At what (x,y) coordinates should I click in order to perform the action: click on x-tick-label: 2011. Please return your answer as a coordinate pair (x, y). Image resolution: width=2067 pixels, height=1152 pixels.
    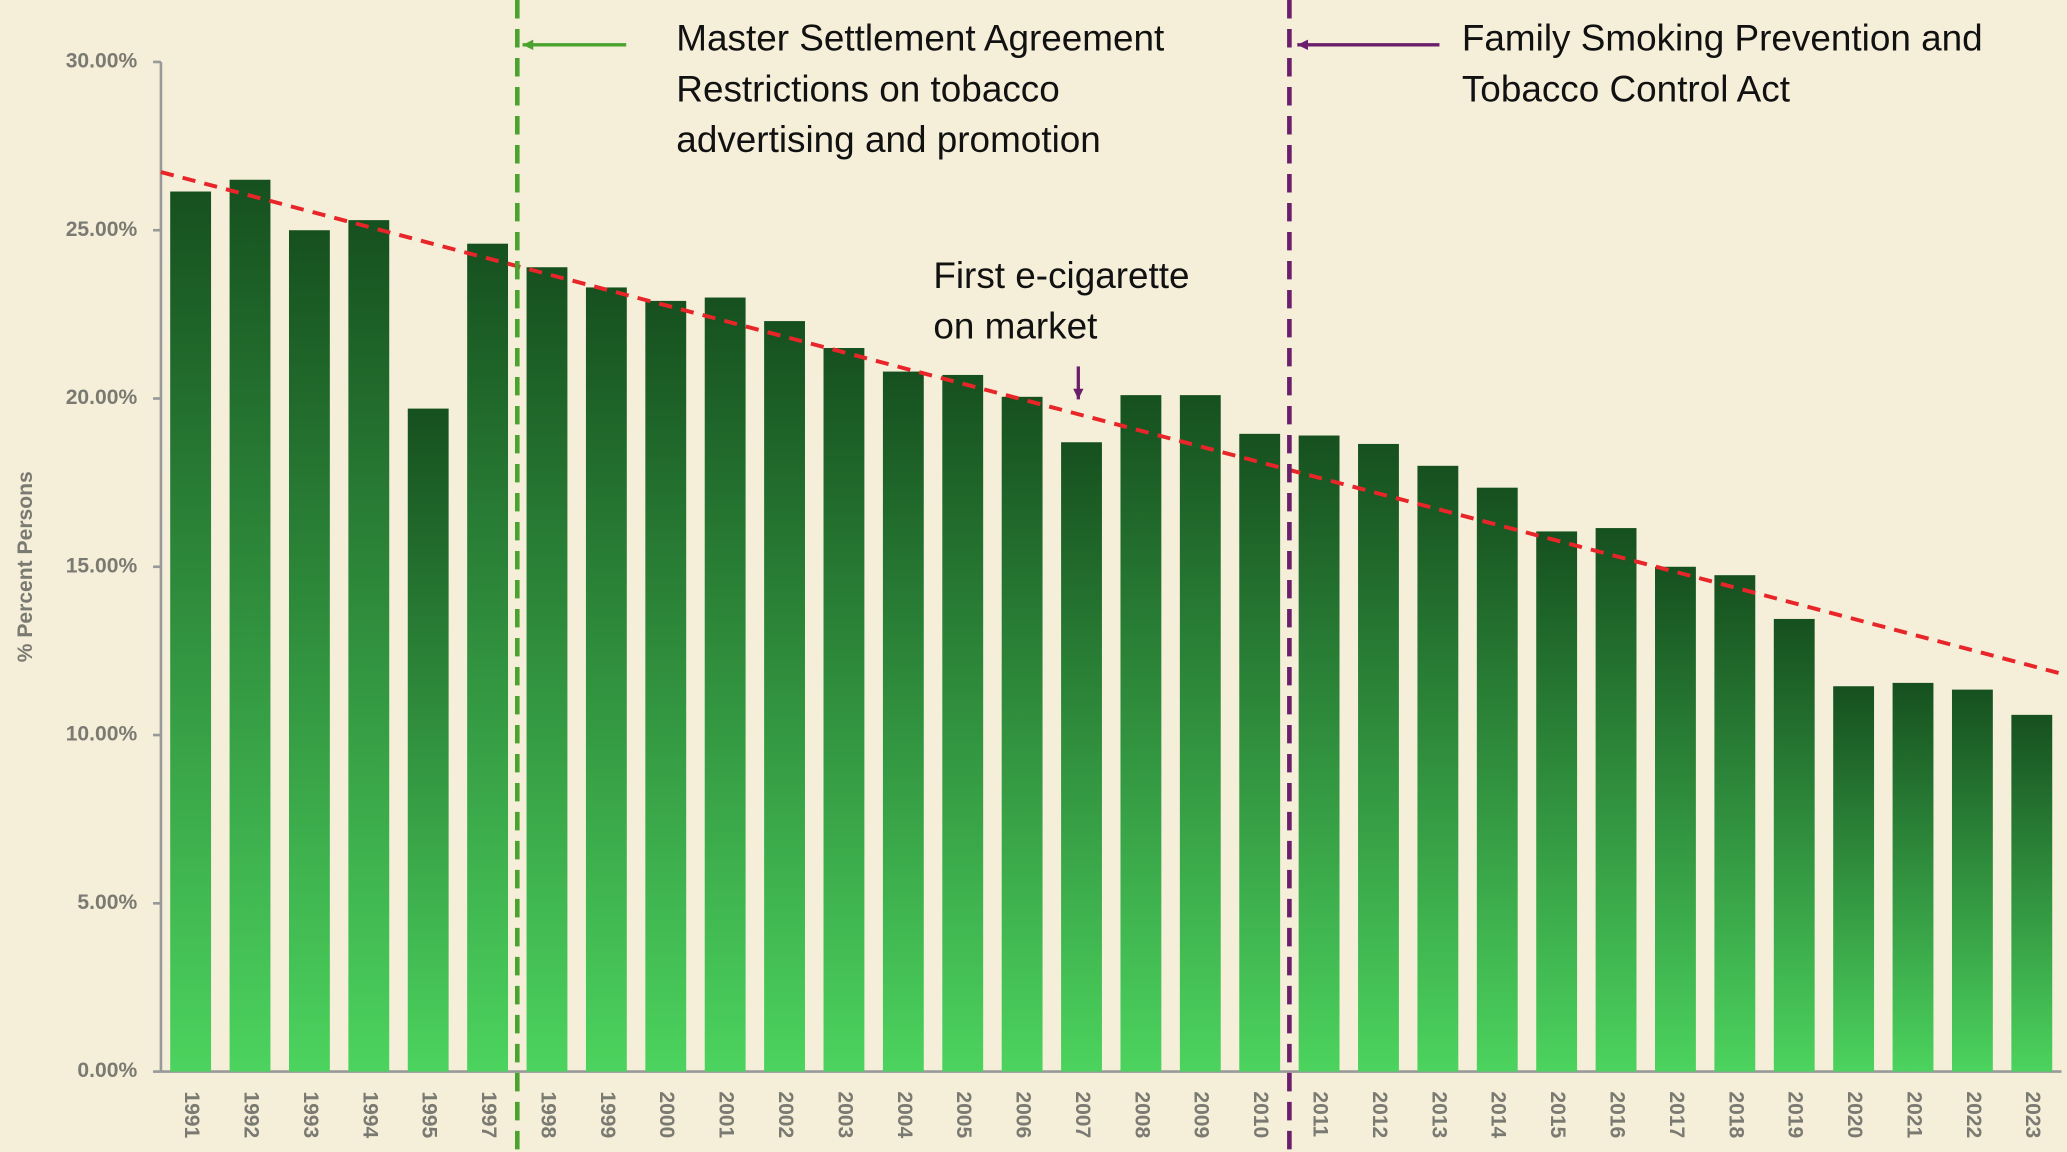
    Looking at the image, I should click on (1320, 1114).